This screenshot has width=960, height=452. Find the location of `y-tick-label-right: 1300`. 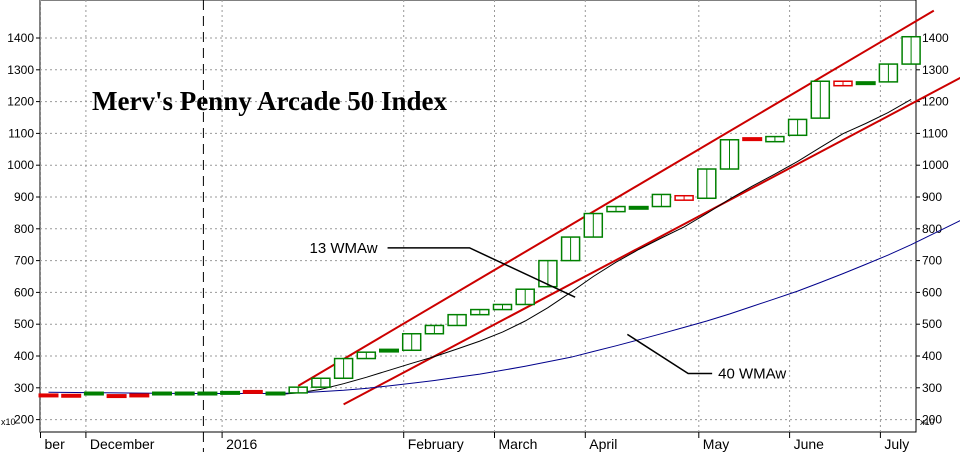

y-tick-label-right: 1300 is located at coordinates (935, 70).